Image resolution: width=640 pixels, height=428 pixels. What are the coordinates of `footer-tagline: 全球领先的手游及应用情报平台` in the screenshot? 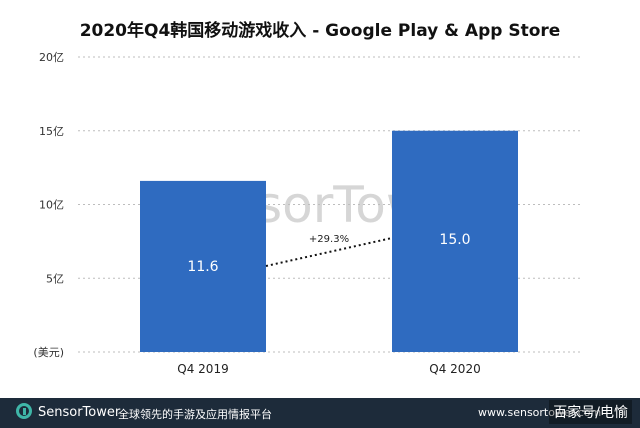 It's located at (195, 414).